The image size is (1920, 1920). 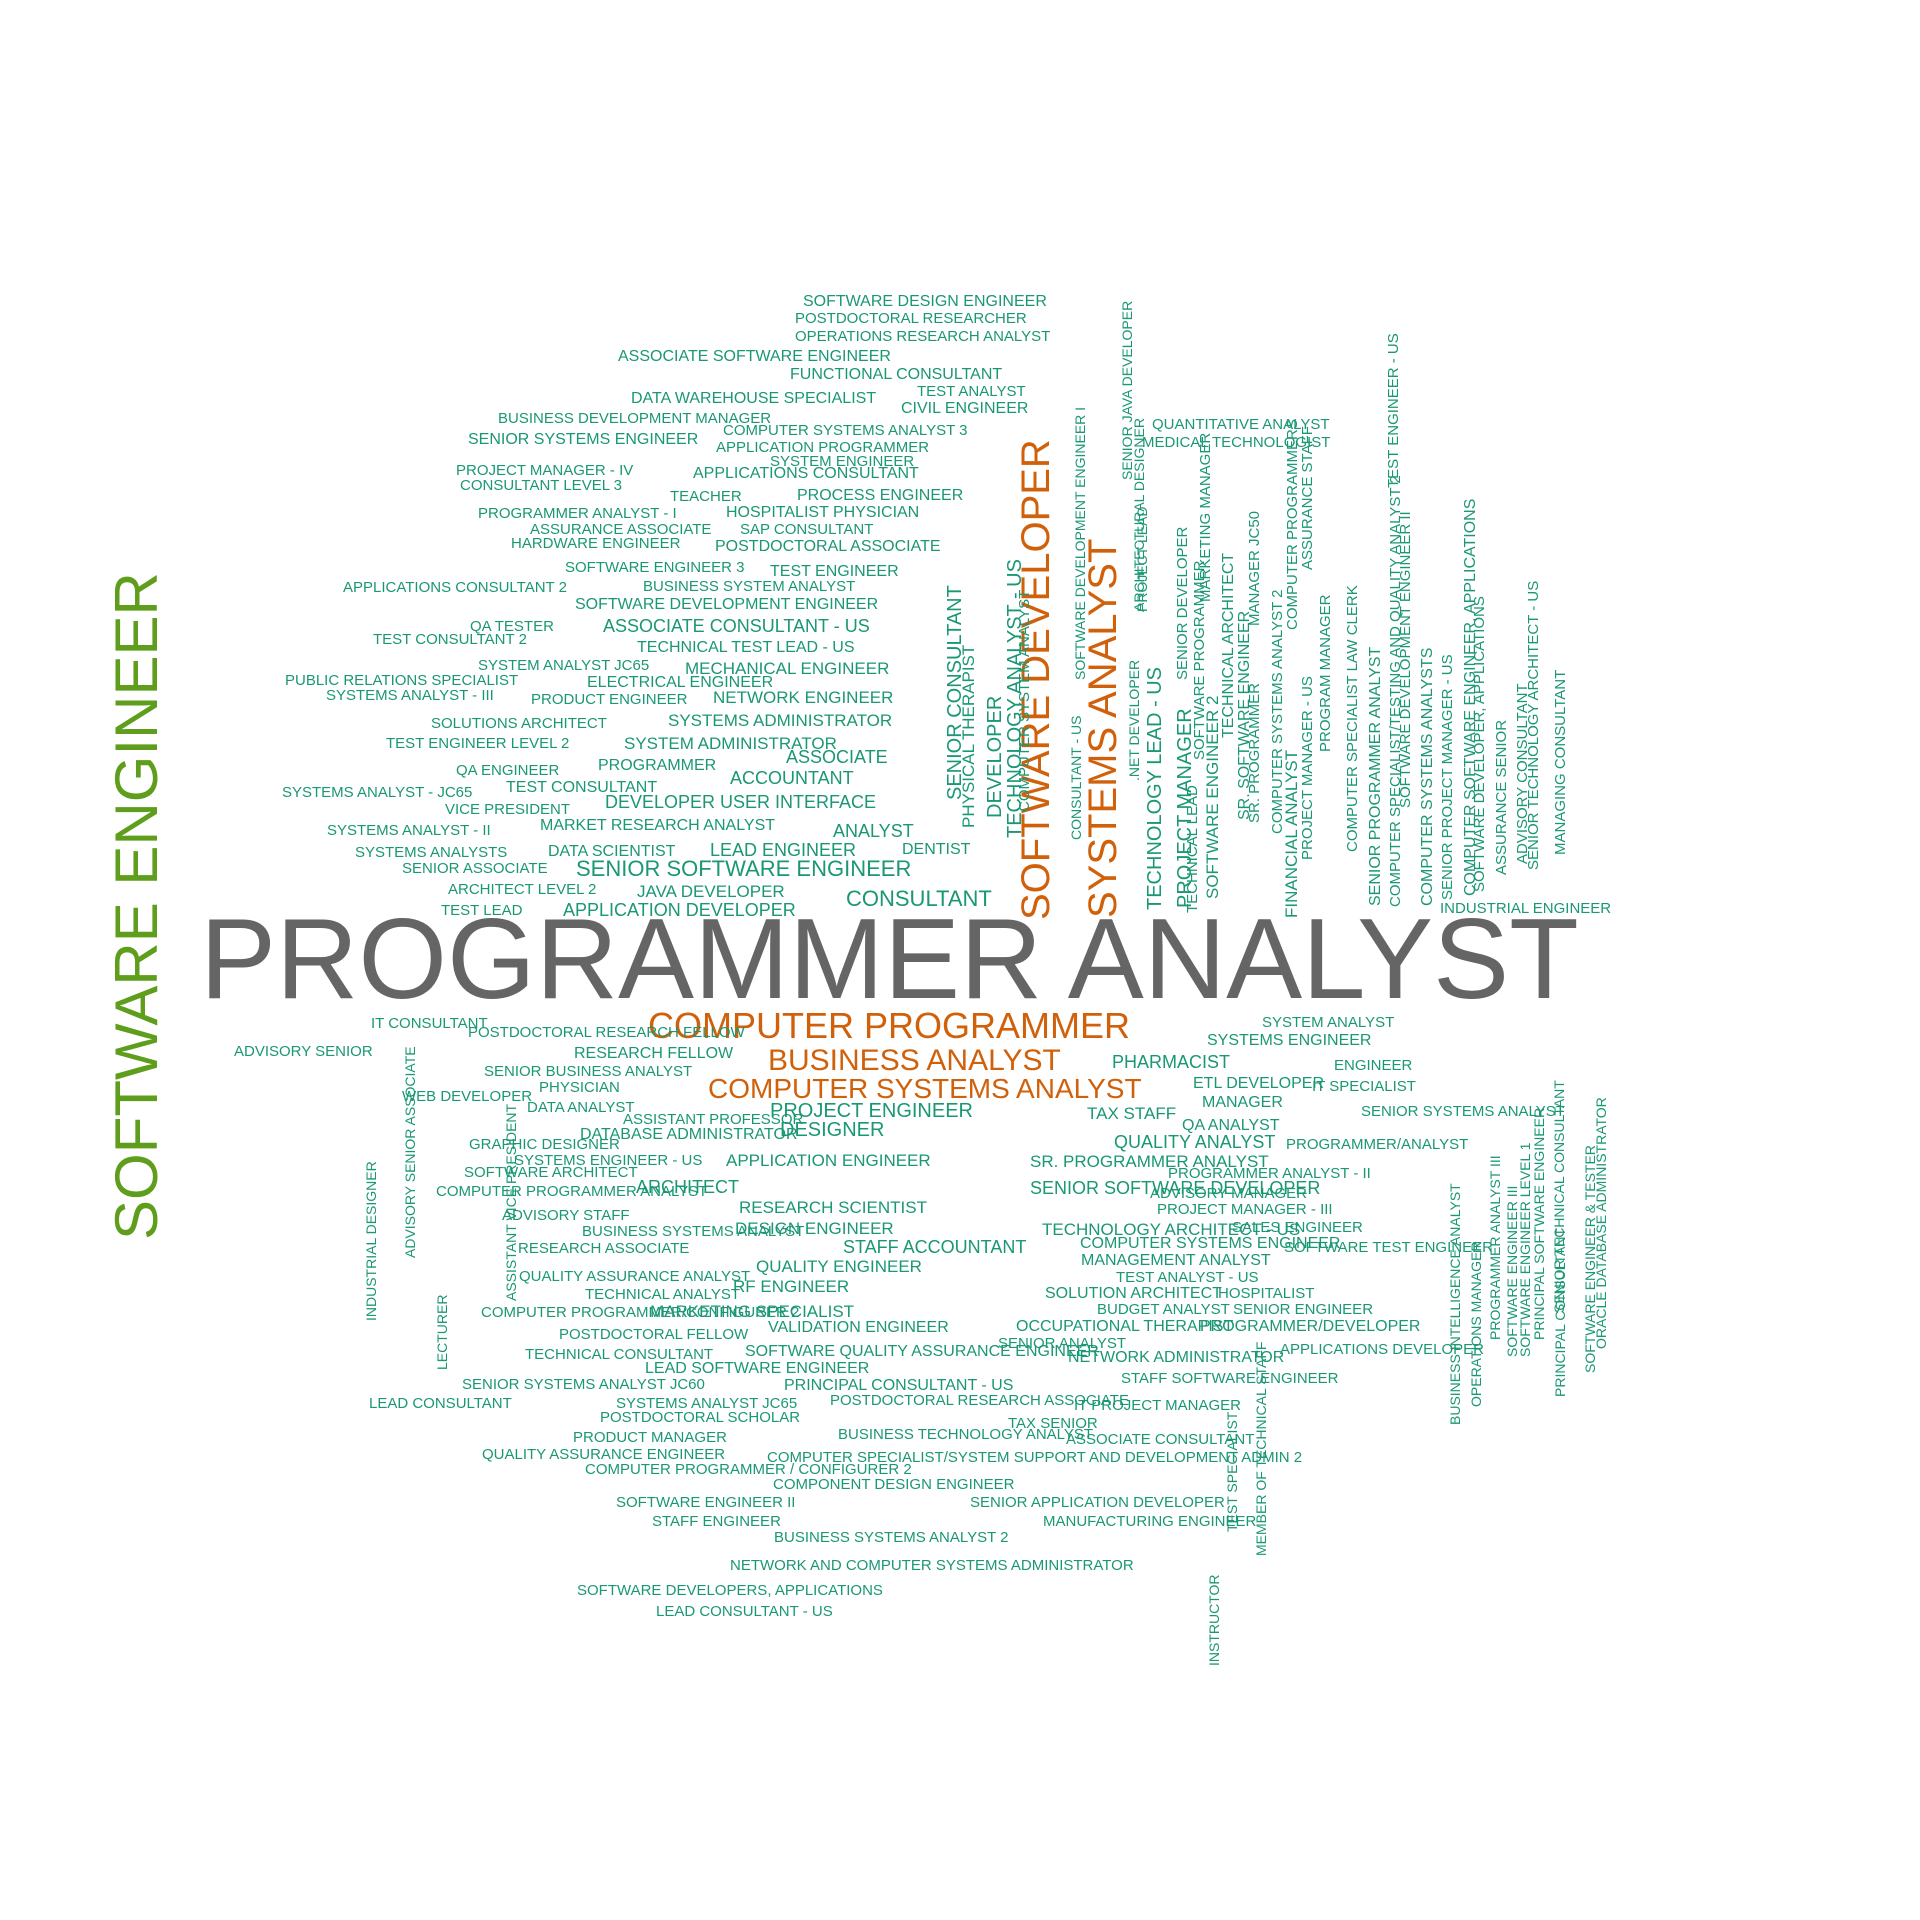 What do you see at coordinates (899, 1385) in the screenshot?
I see `word-157: PRINCIPAL CONSULTANT - US` at bounding box center [899, 1385].